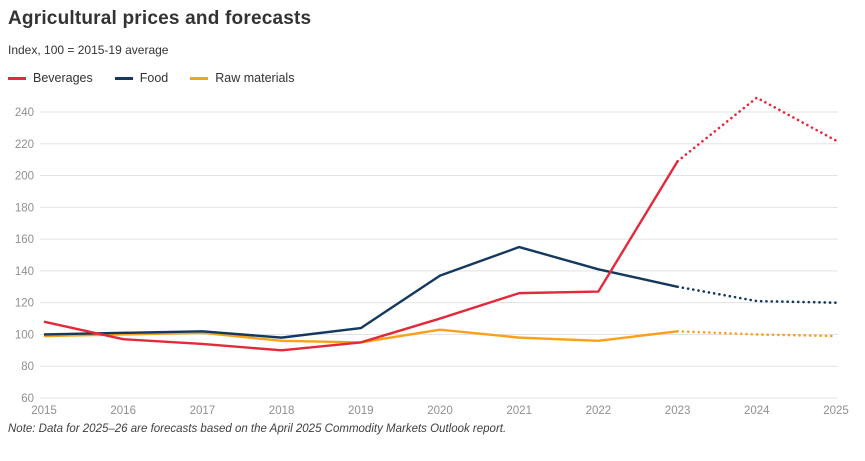 Image resolution: width=865 pixels, height=461 pixels. I want to click on legend-label-beverages: Beverages, so click(63, 78).